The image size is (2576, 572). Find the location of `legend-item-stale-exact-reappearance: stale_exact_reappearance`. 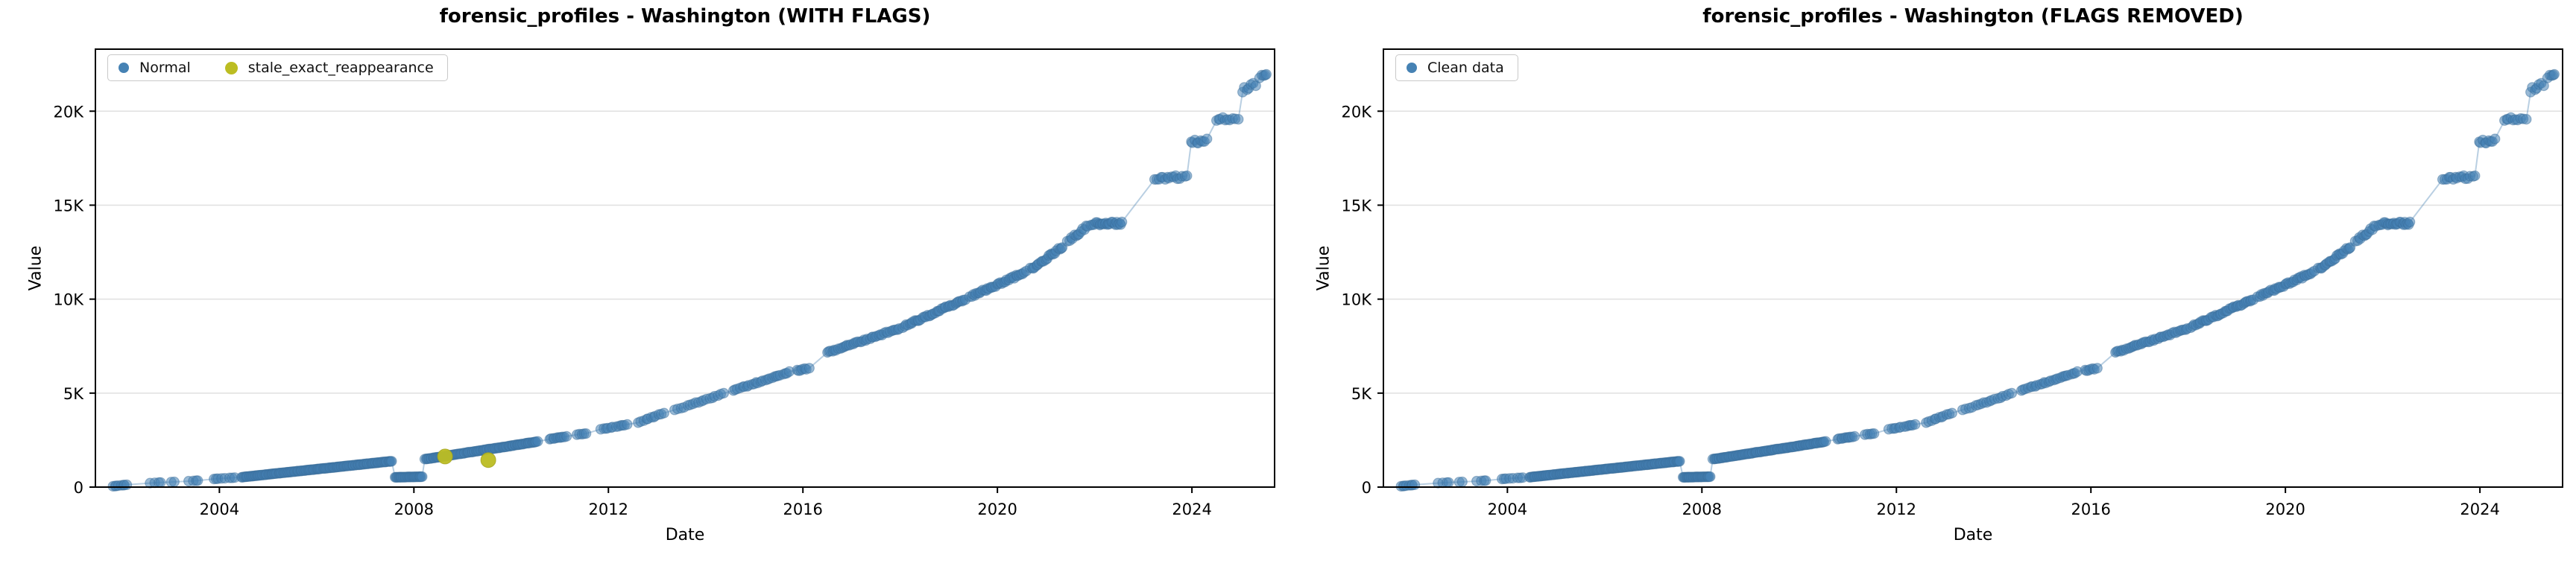

legend-item-stale-exact-reappearance: stale_exact_reappearance is located at coordinates (329, 68).